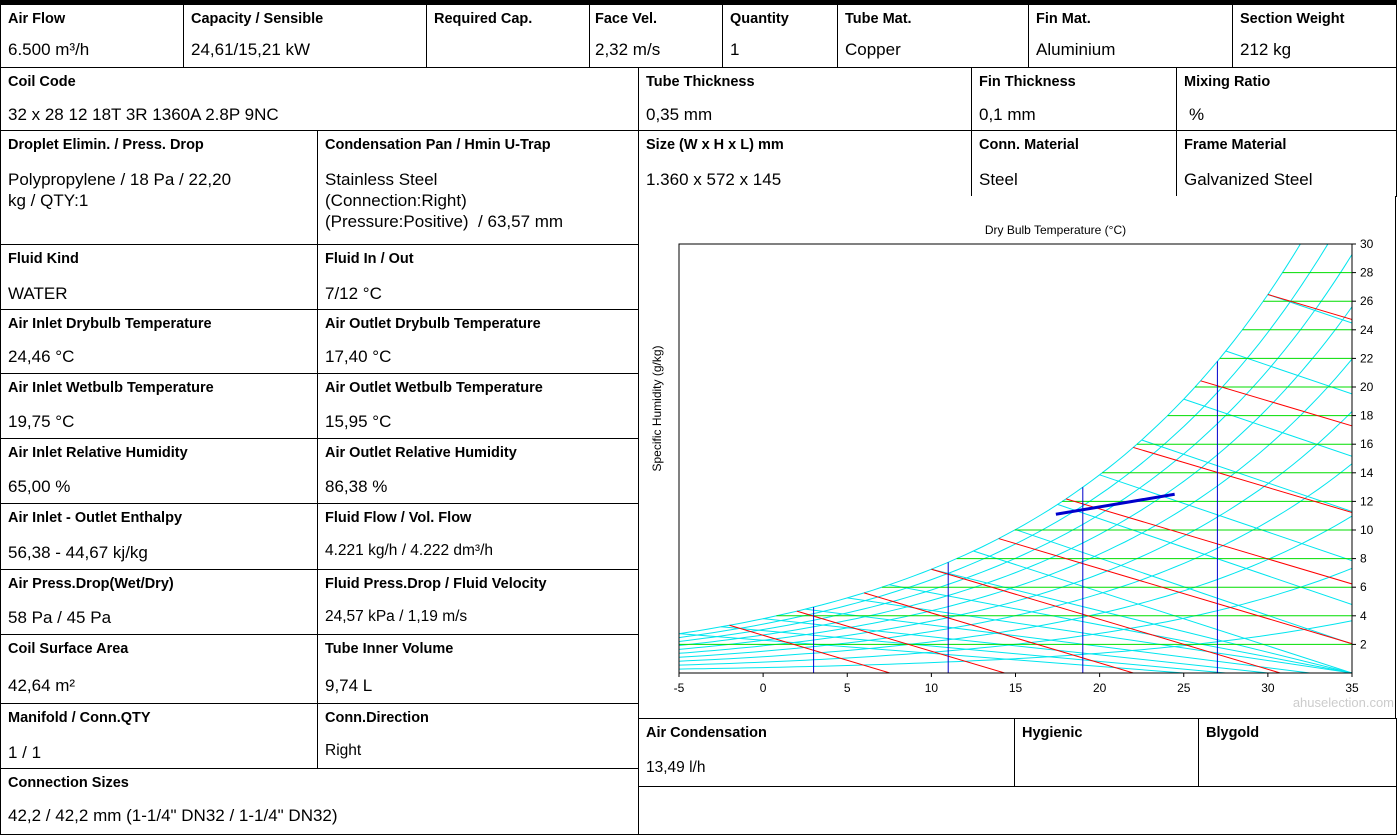 This screenshot has height=835, width=1397. I want to click on air-inlet-drybulb-value: 24,46 °C, so click(41, 356).